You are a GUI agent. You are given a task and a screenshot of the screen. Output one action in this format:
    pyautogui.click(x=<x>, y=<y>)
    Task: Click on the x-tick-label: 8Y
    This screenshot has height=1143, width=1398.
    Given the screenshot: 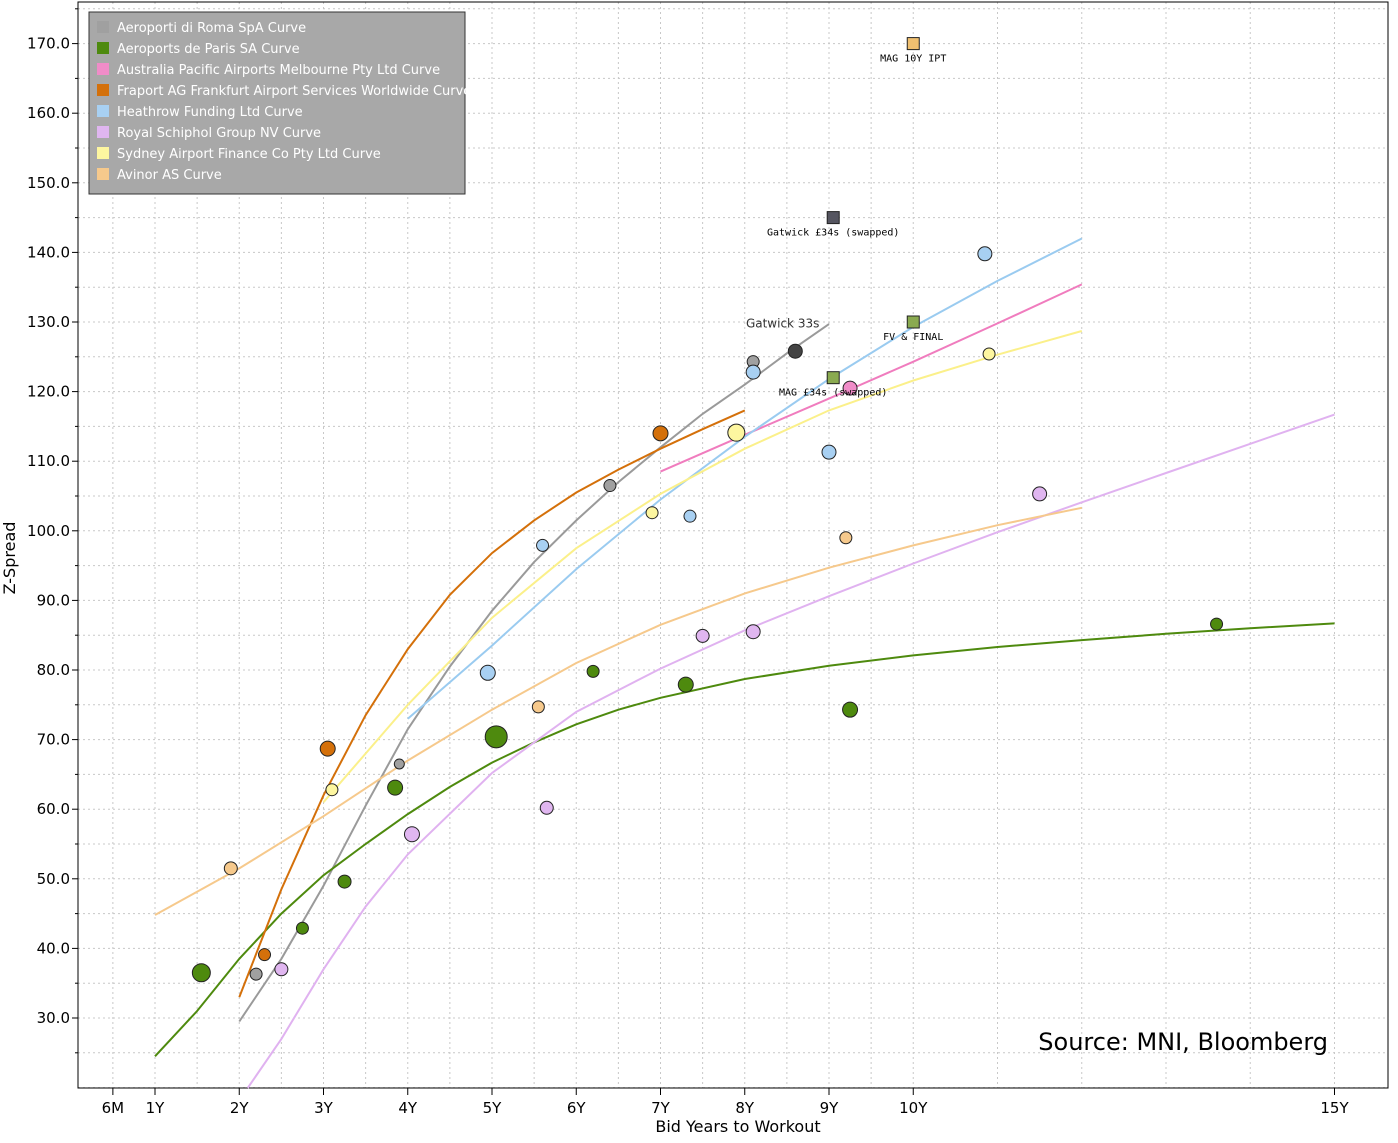 What is the action you would take?
    pyautogui.click(x=745, y=1108)
    